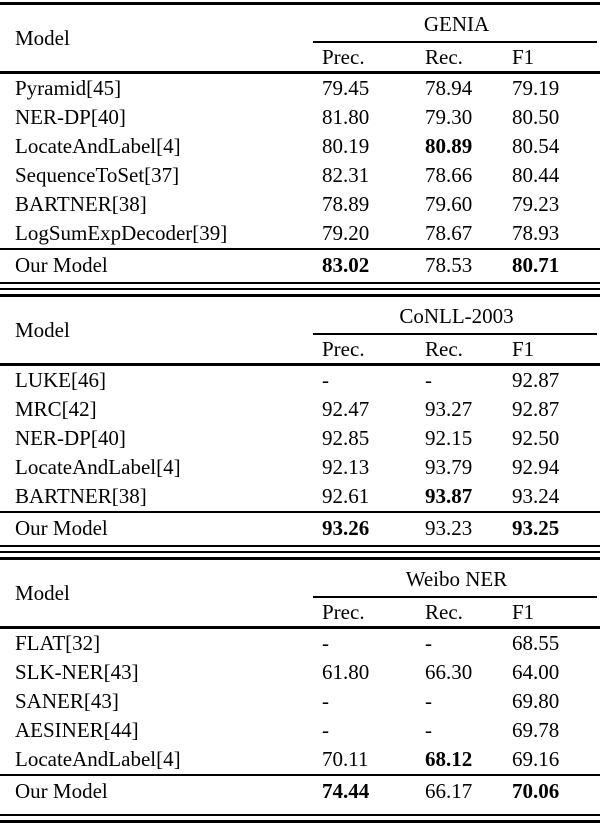 The width and height of the screenshot is (600, 830). What do you see at coordinates (346, 438) in the screenshot?
I see `prec-value: 92.85` at bounding box center [346, 438].